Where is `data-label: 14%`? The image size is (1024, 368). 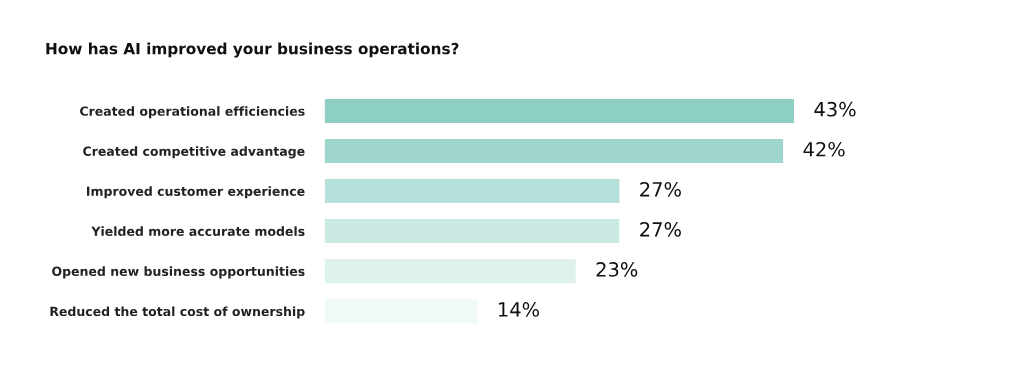 data-label: 14% is located at coordinates (519, 309).